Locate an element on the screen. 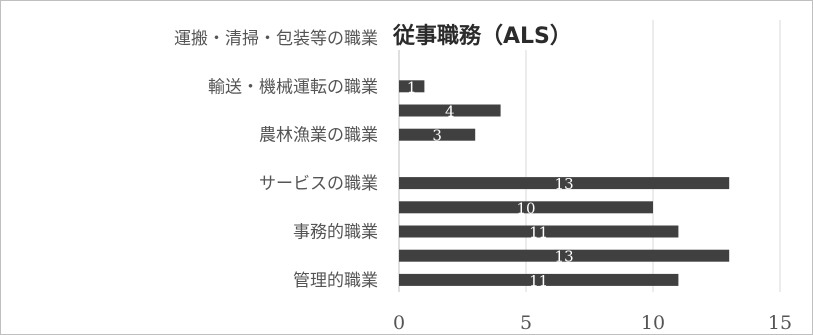 This screenshot has width=813, height=335. category-label: 管理的職業 is located at coordinates (335, 281).